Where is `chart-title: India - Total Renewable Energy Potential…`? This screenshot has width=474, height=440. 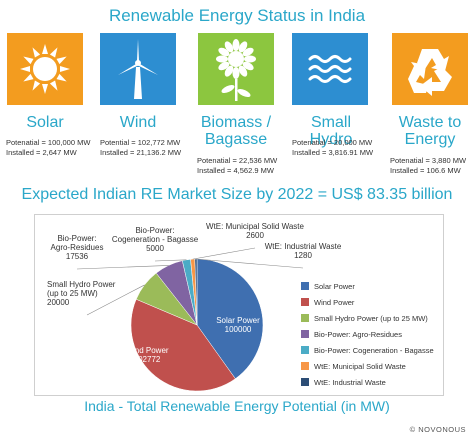 chart-title: India - Total Renewable Energy Potential… is located at coordinates (237, 406).